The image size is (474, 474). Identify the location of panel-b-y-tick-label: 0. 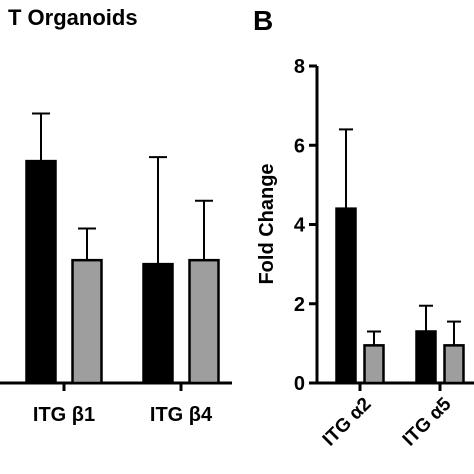
(299, 384).